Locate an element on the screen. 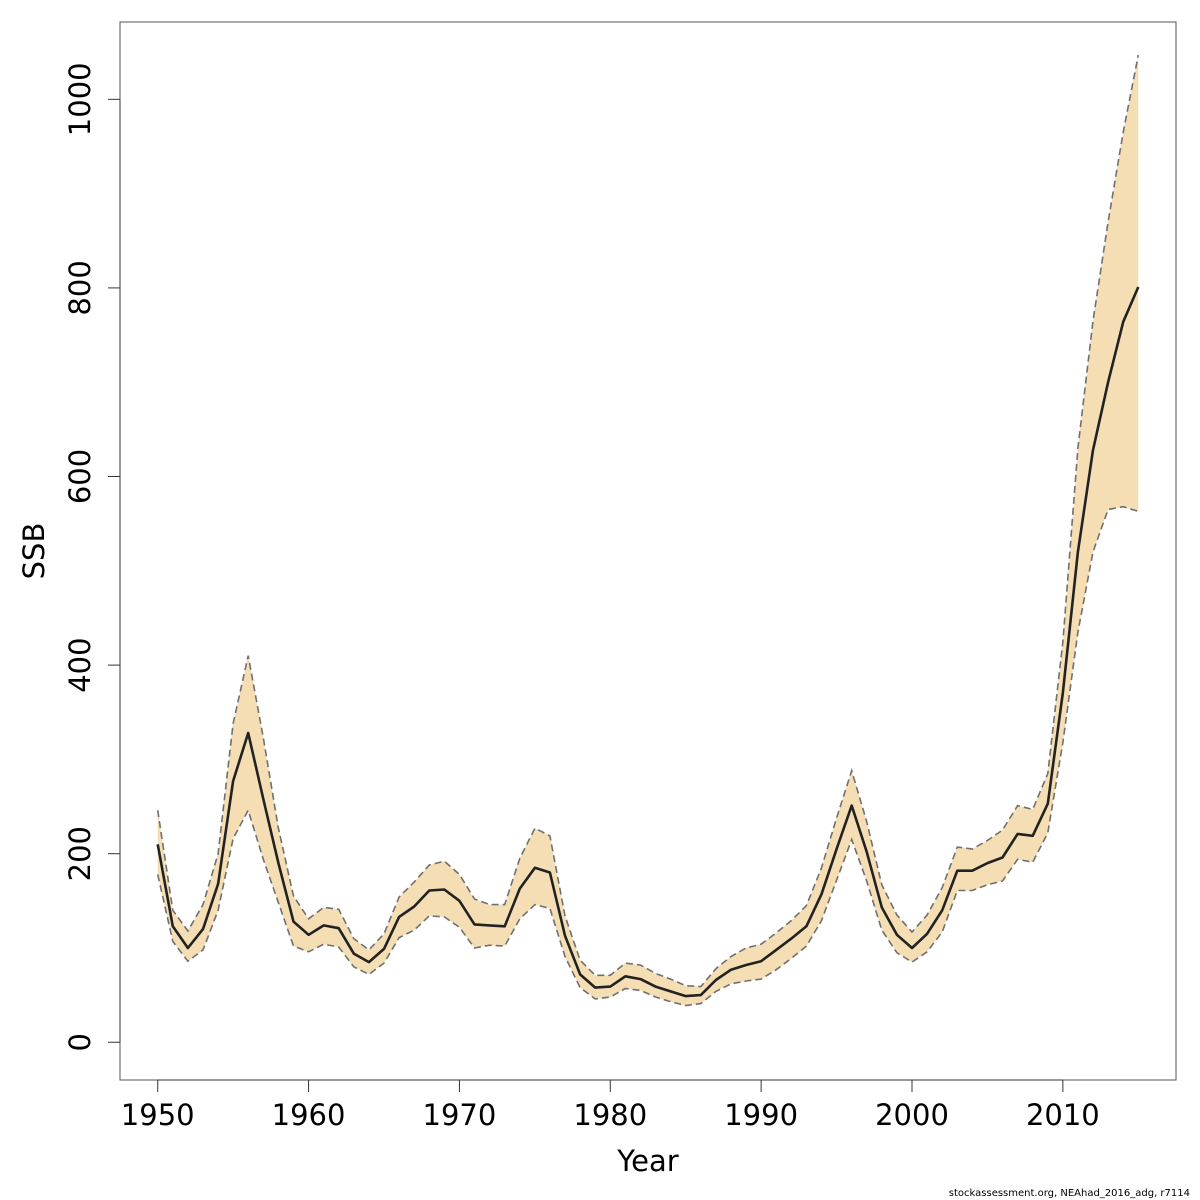  x-tick-label: 1990 is located at coordinates (761, 1115).